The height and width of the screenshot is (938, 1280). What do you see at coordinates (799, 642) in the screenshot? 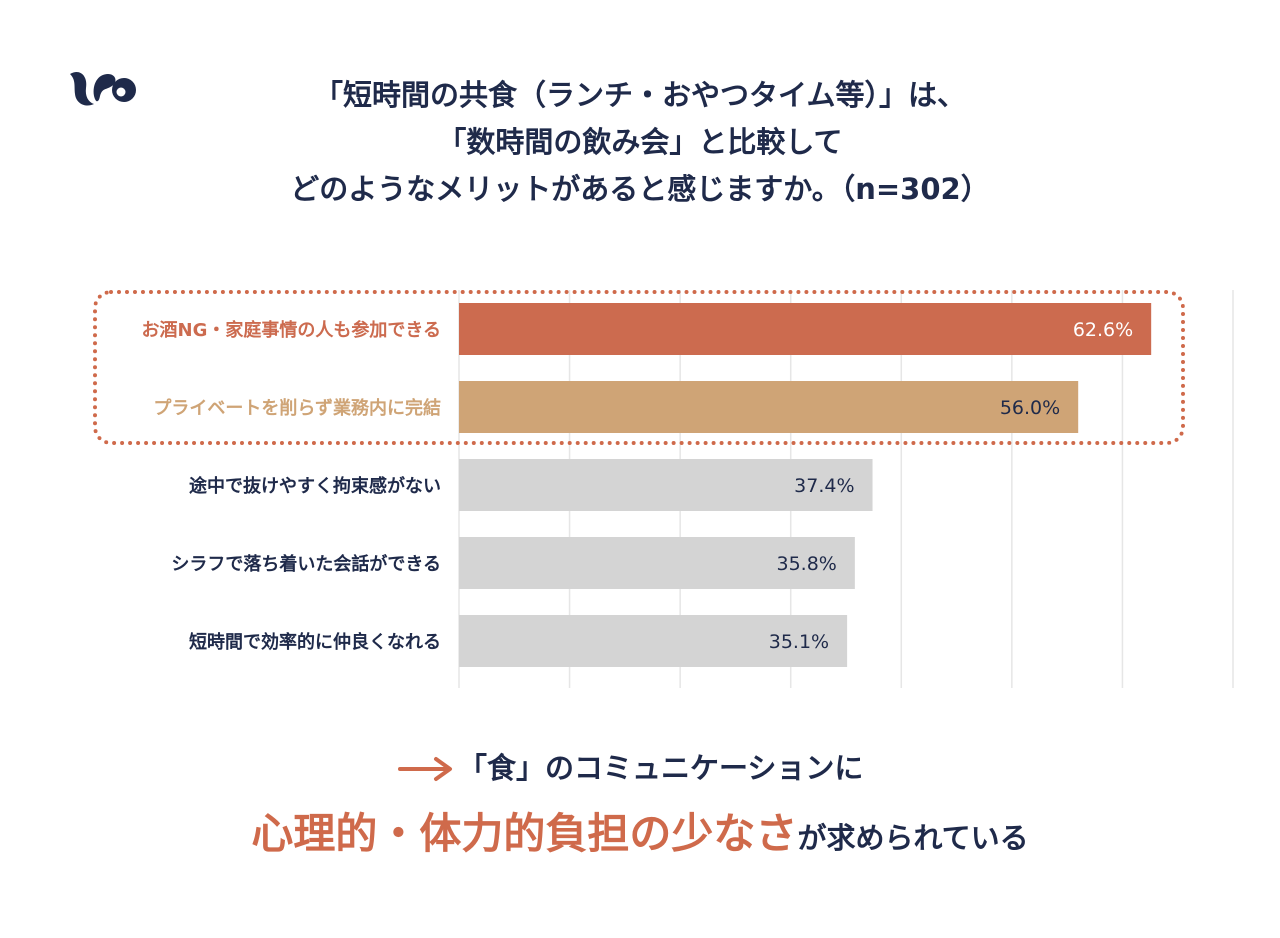
I see `value-label: 35.1%` at bounding box center [799, 642].